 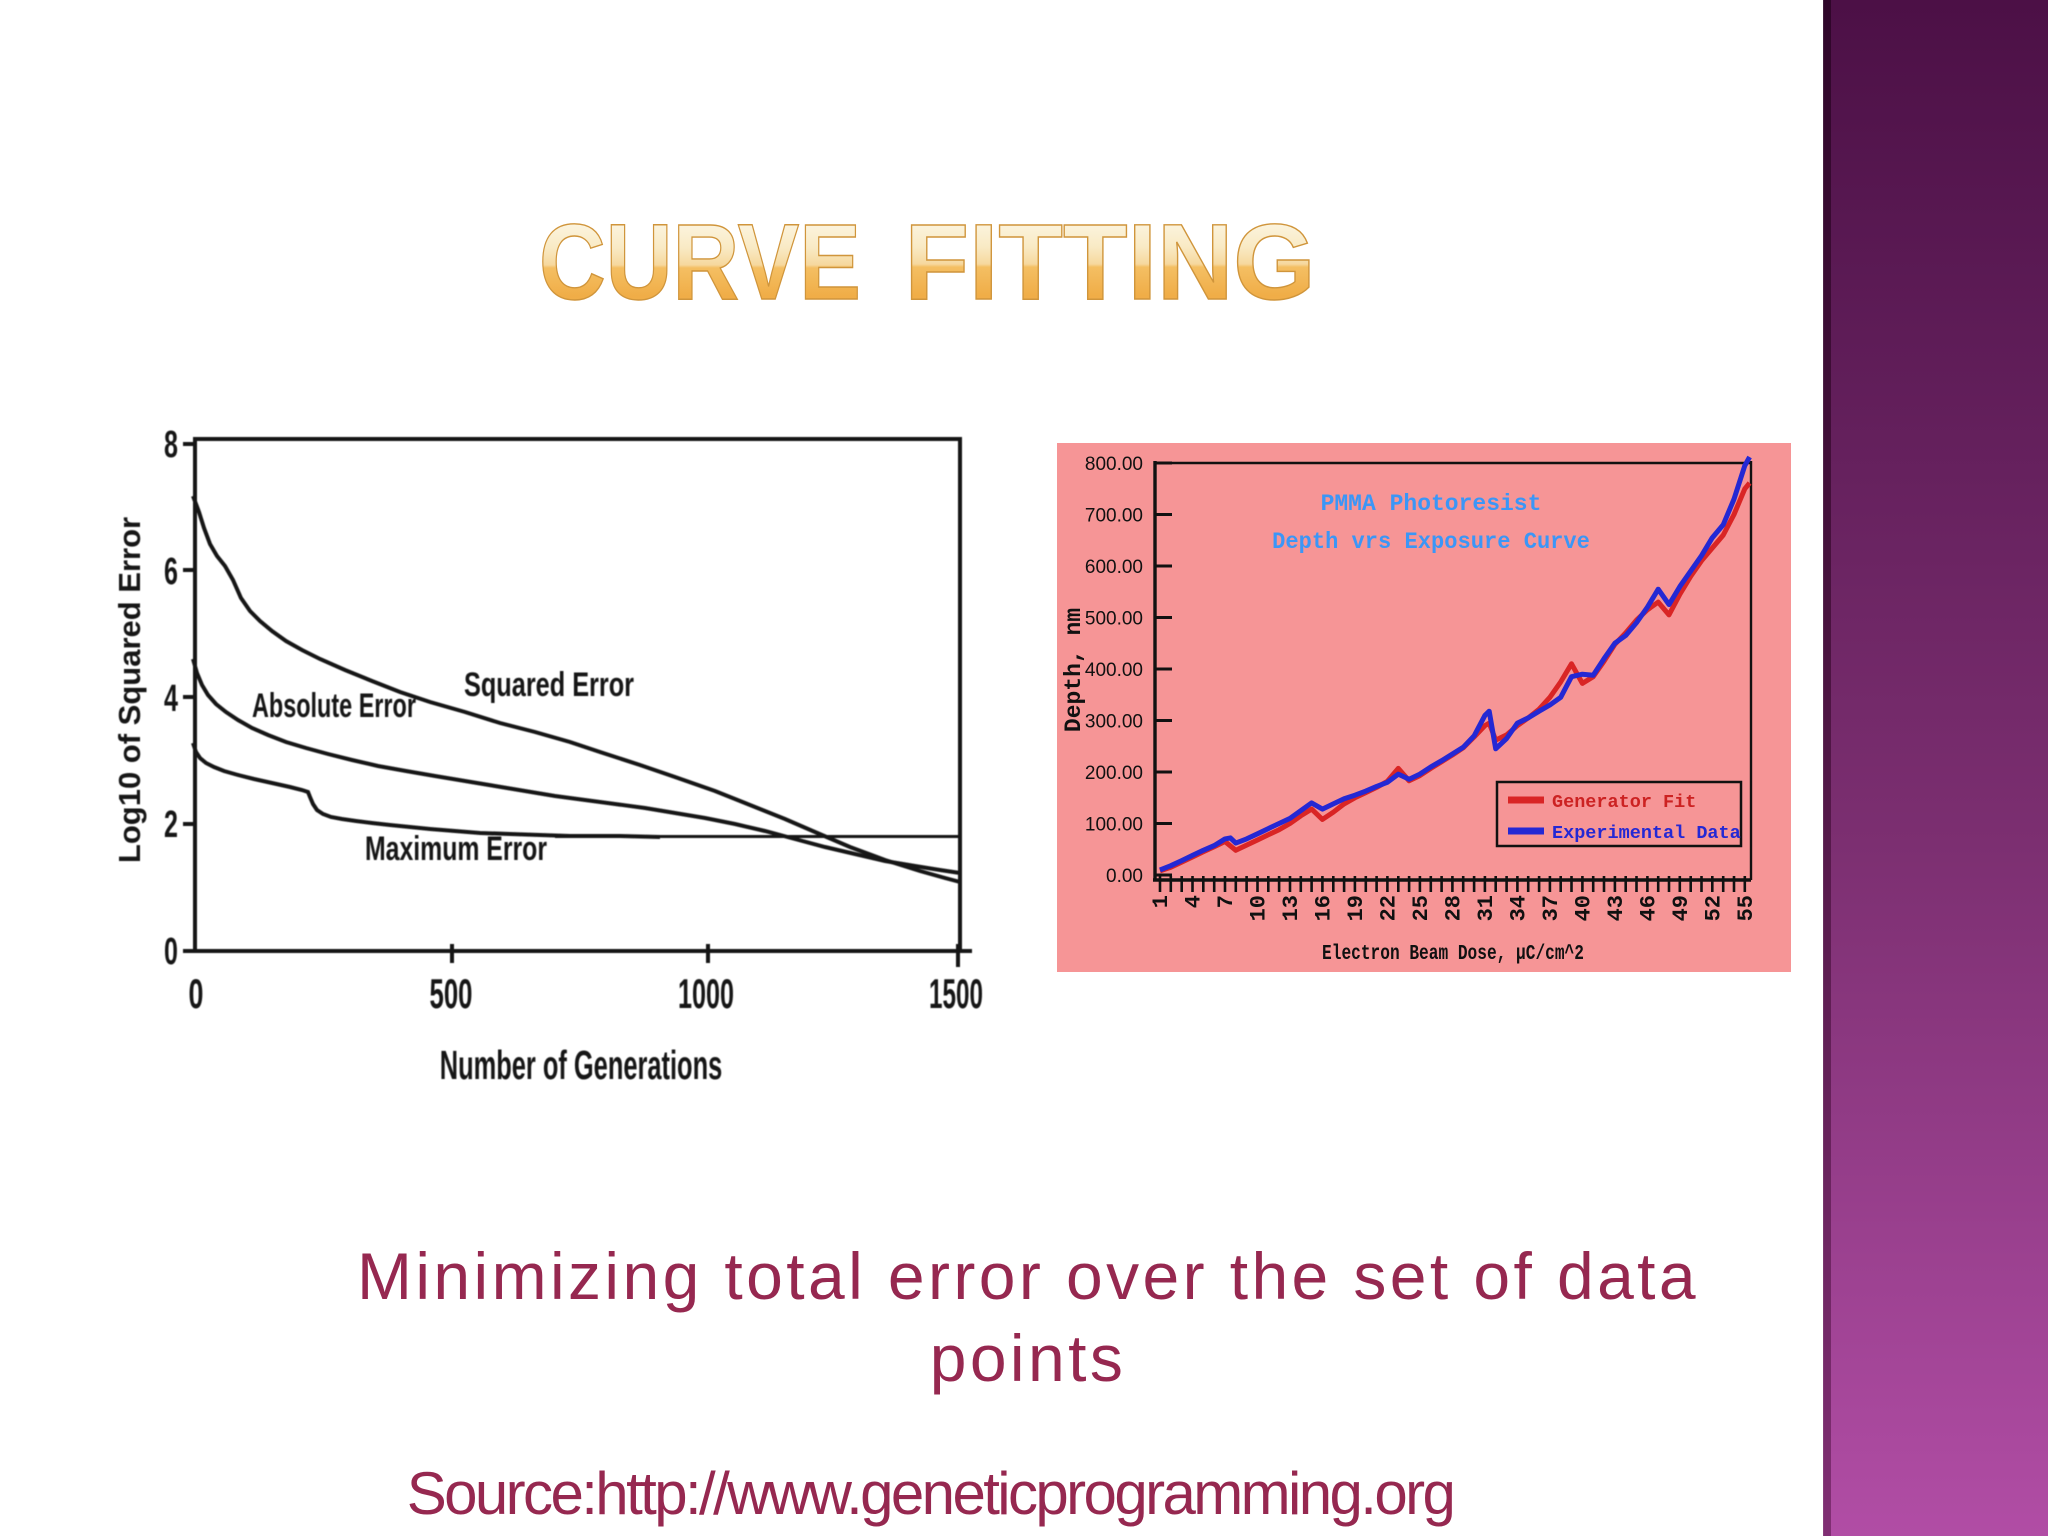 What do you see at coordinates (1746, 908) in the screenshot?
I see `svg-text: 55` at bounding box center [1746, 908].